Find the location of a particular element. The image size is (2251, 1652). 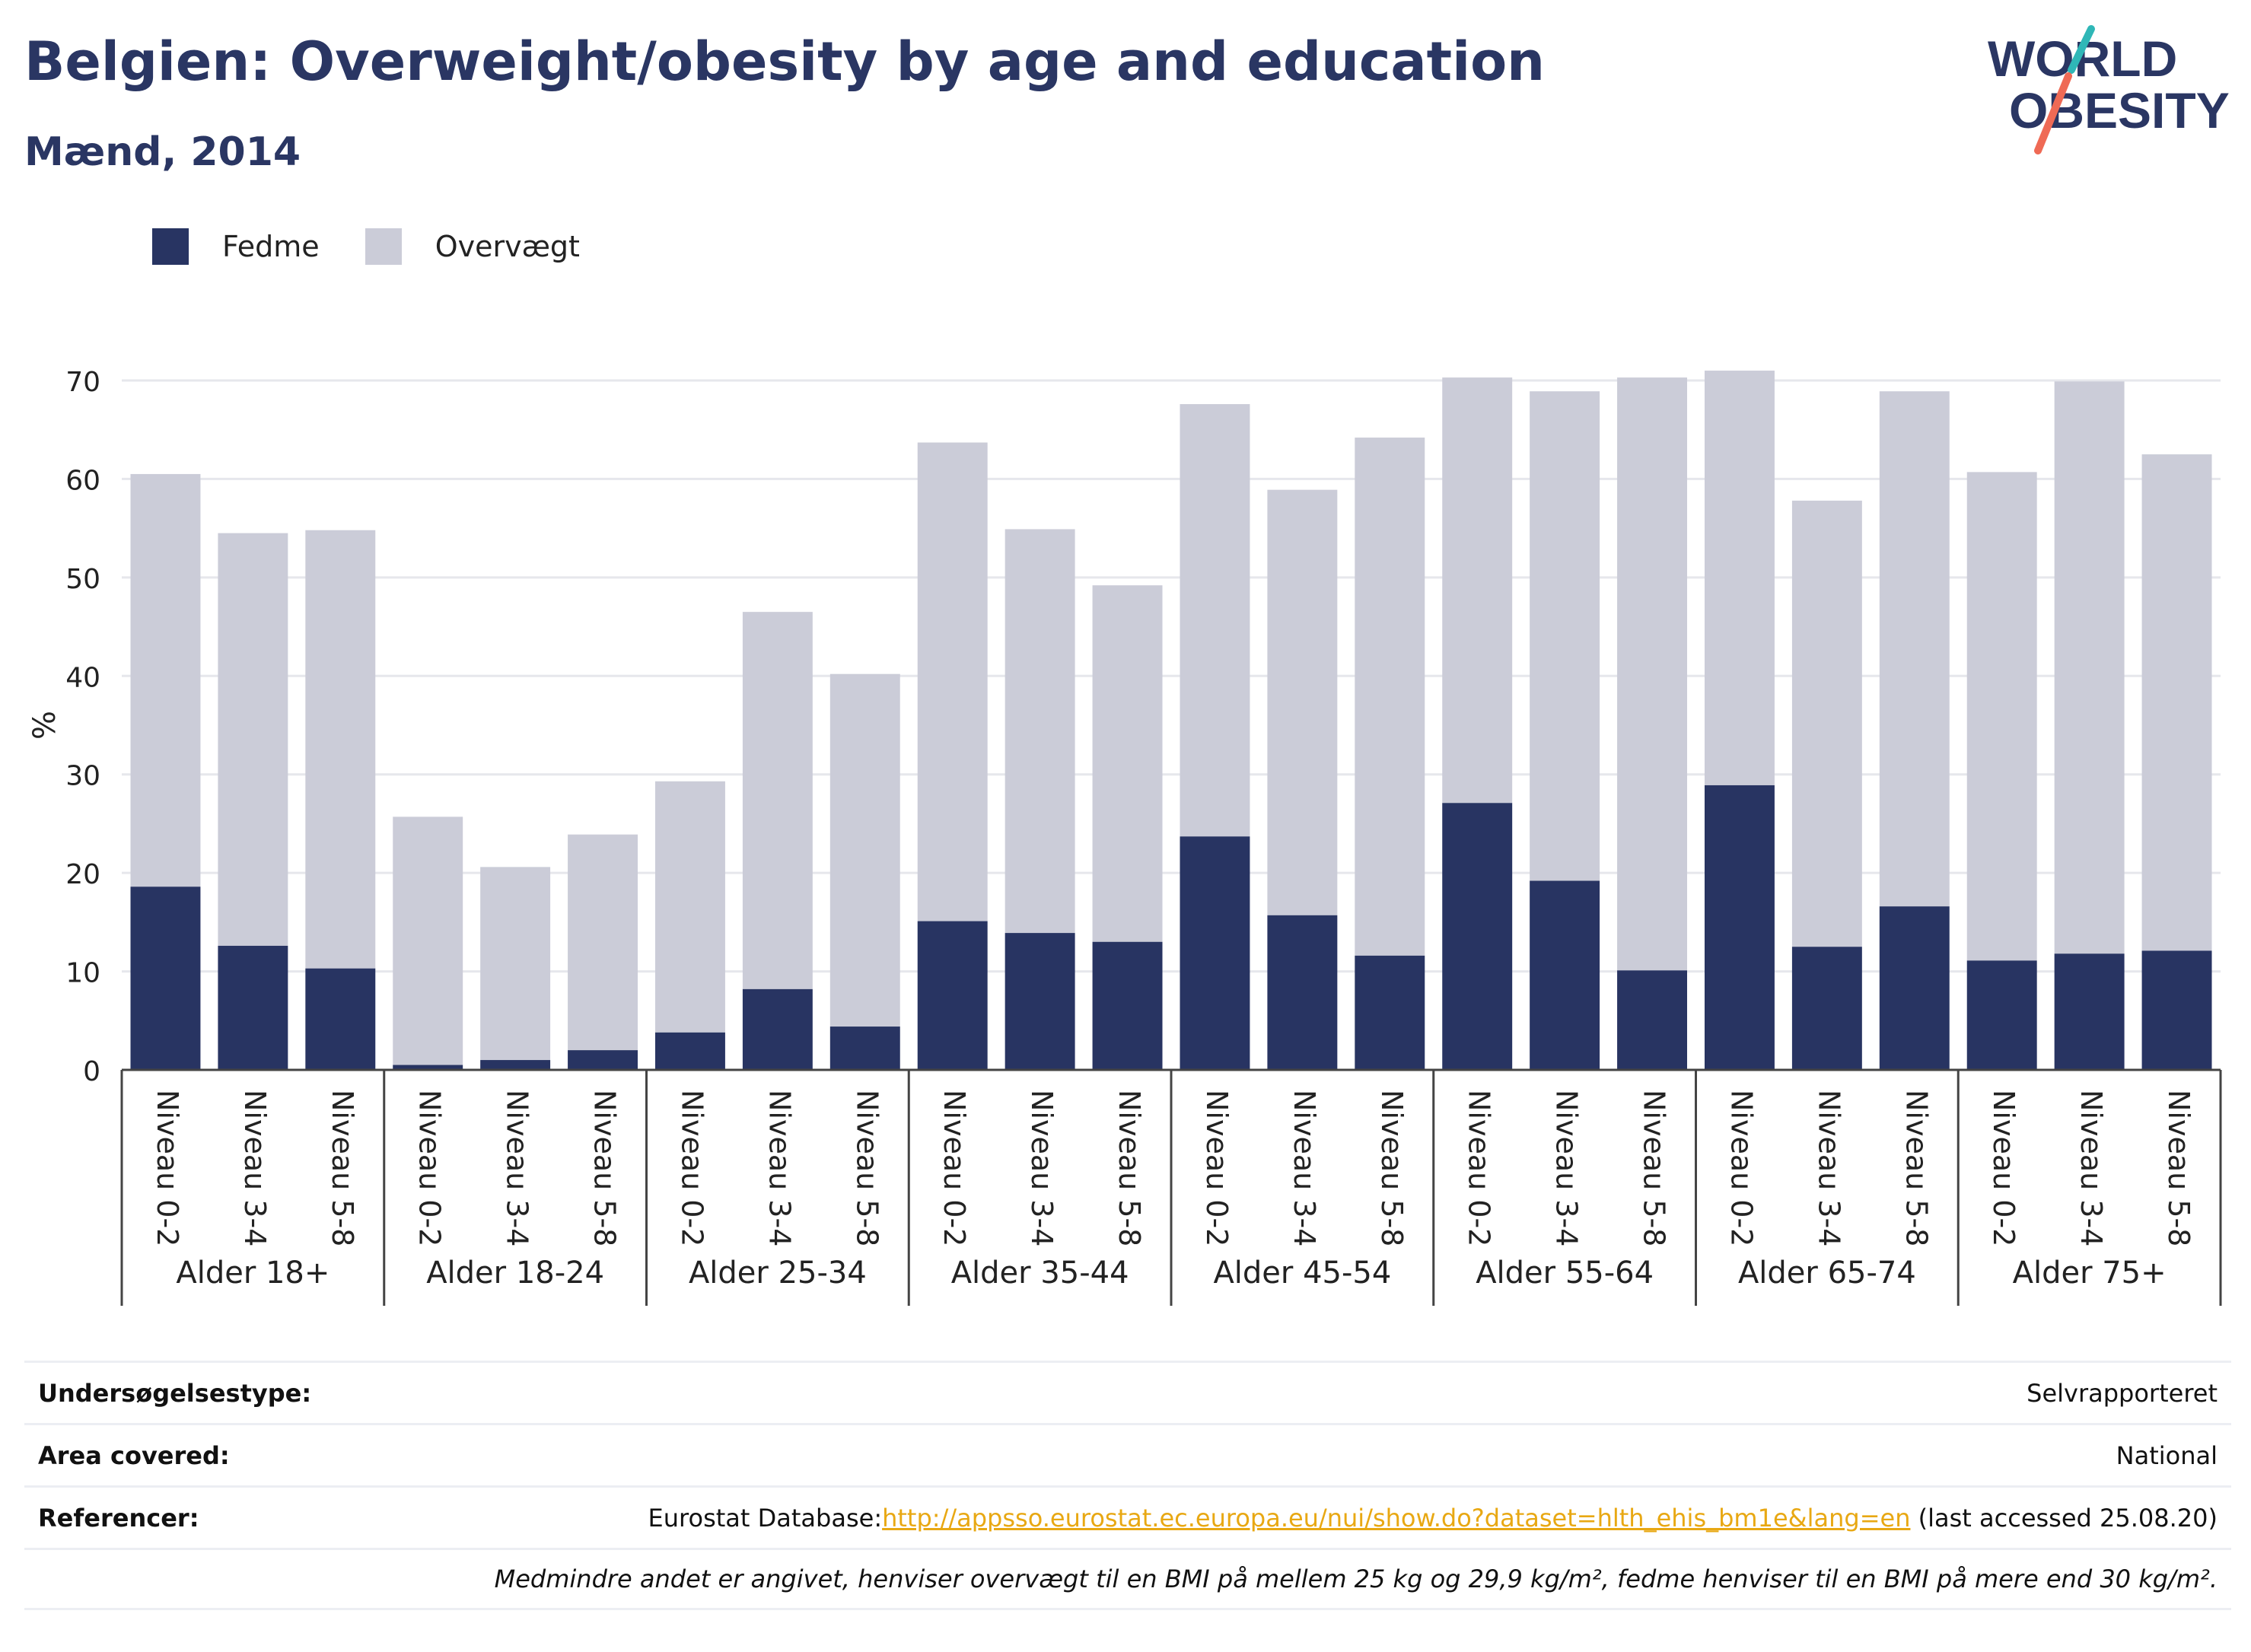

y-tick-label: 70 is located at coordinates (82, 382).